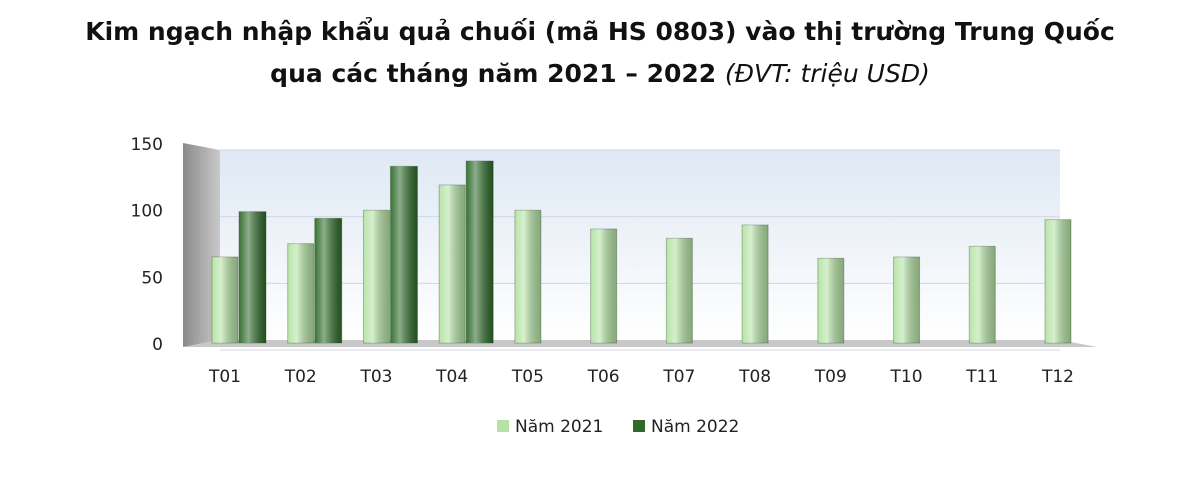 The width and height of the screenshot is (1200, 481). What do you see at coordinates (695, 427) in the screenshot?
I see `legend-label: Năm 2022` at bounding box center [695, 427].